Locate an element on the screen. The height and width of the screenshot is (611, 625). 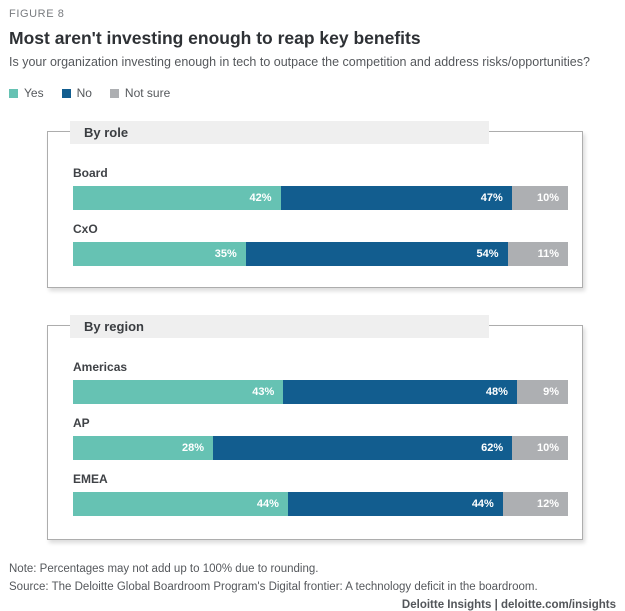
legend-item-not-sure: Not sure is located at coordinates (140, 93).